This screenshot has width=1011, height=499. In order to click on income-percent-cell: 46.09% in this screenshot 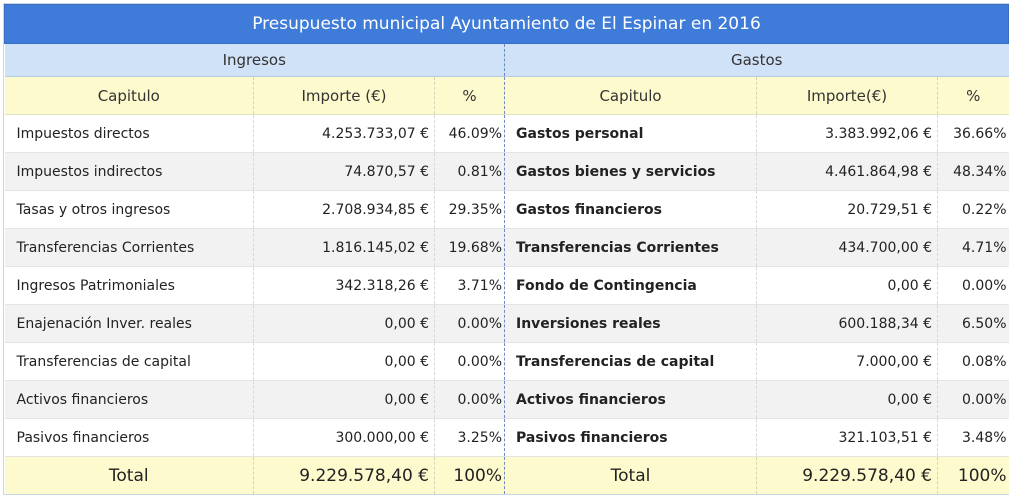, I will do `click(469, 133)`.